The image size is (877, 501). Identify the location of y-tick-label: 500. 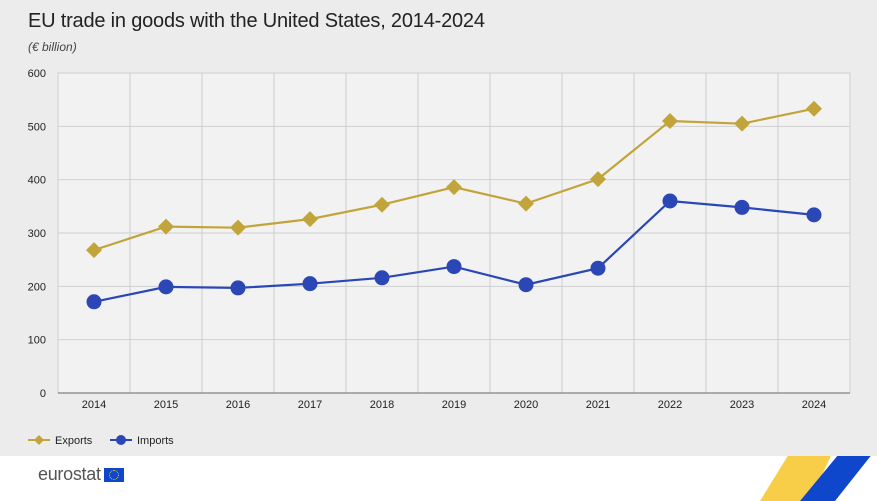
(37, 127).